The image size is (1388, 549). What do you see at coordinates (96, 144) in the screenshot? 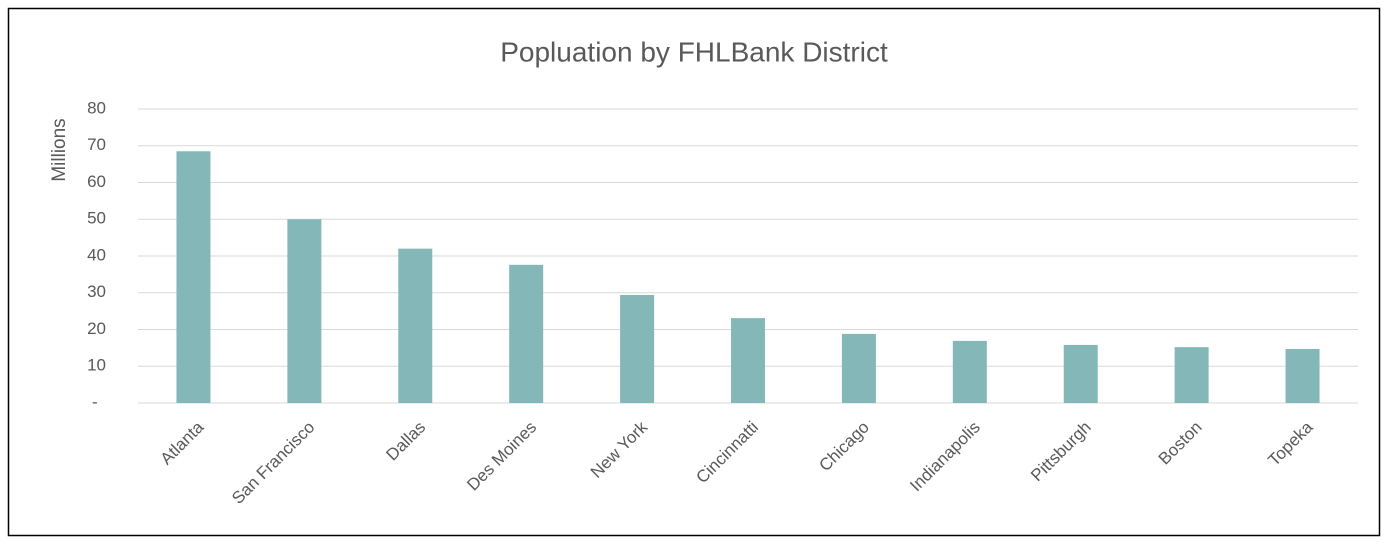
I see `y-tick-label: 70` at bounding box center [96, 144].